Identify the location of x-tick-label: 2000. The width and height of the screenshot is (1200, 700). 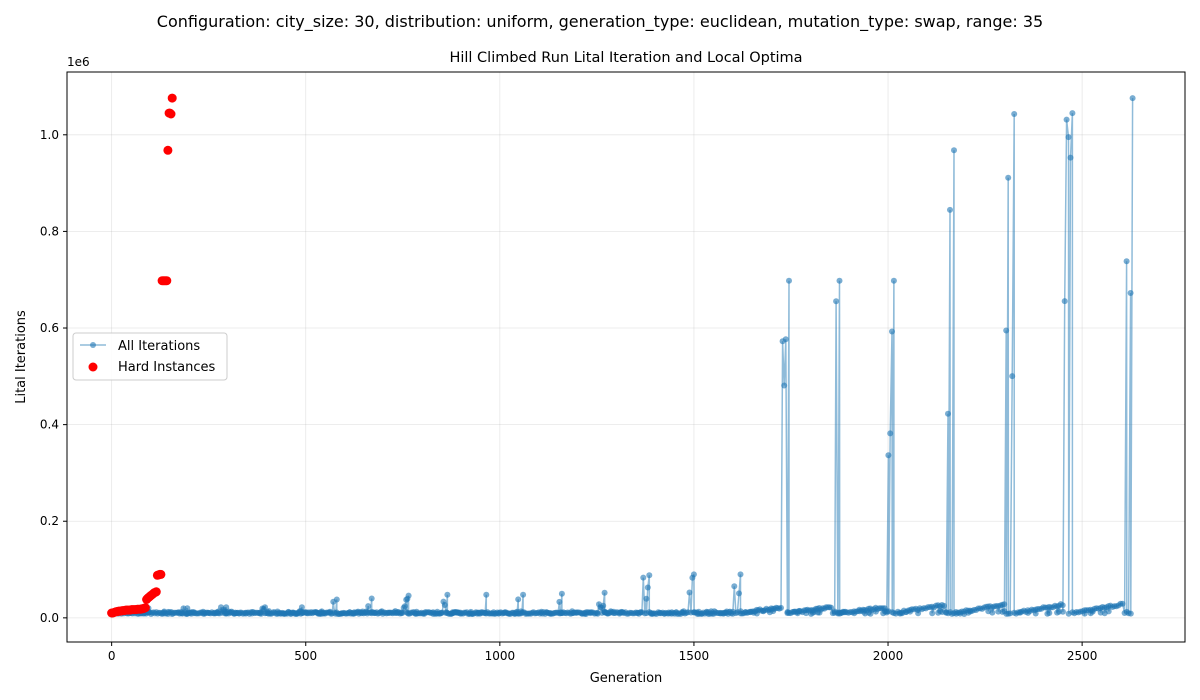
(888, 656).